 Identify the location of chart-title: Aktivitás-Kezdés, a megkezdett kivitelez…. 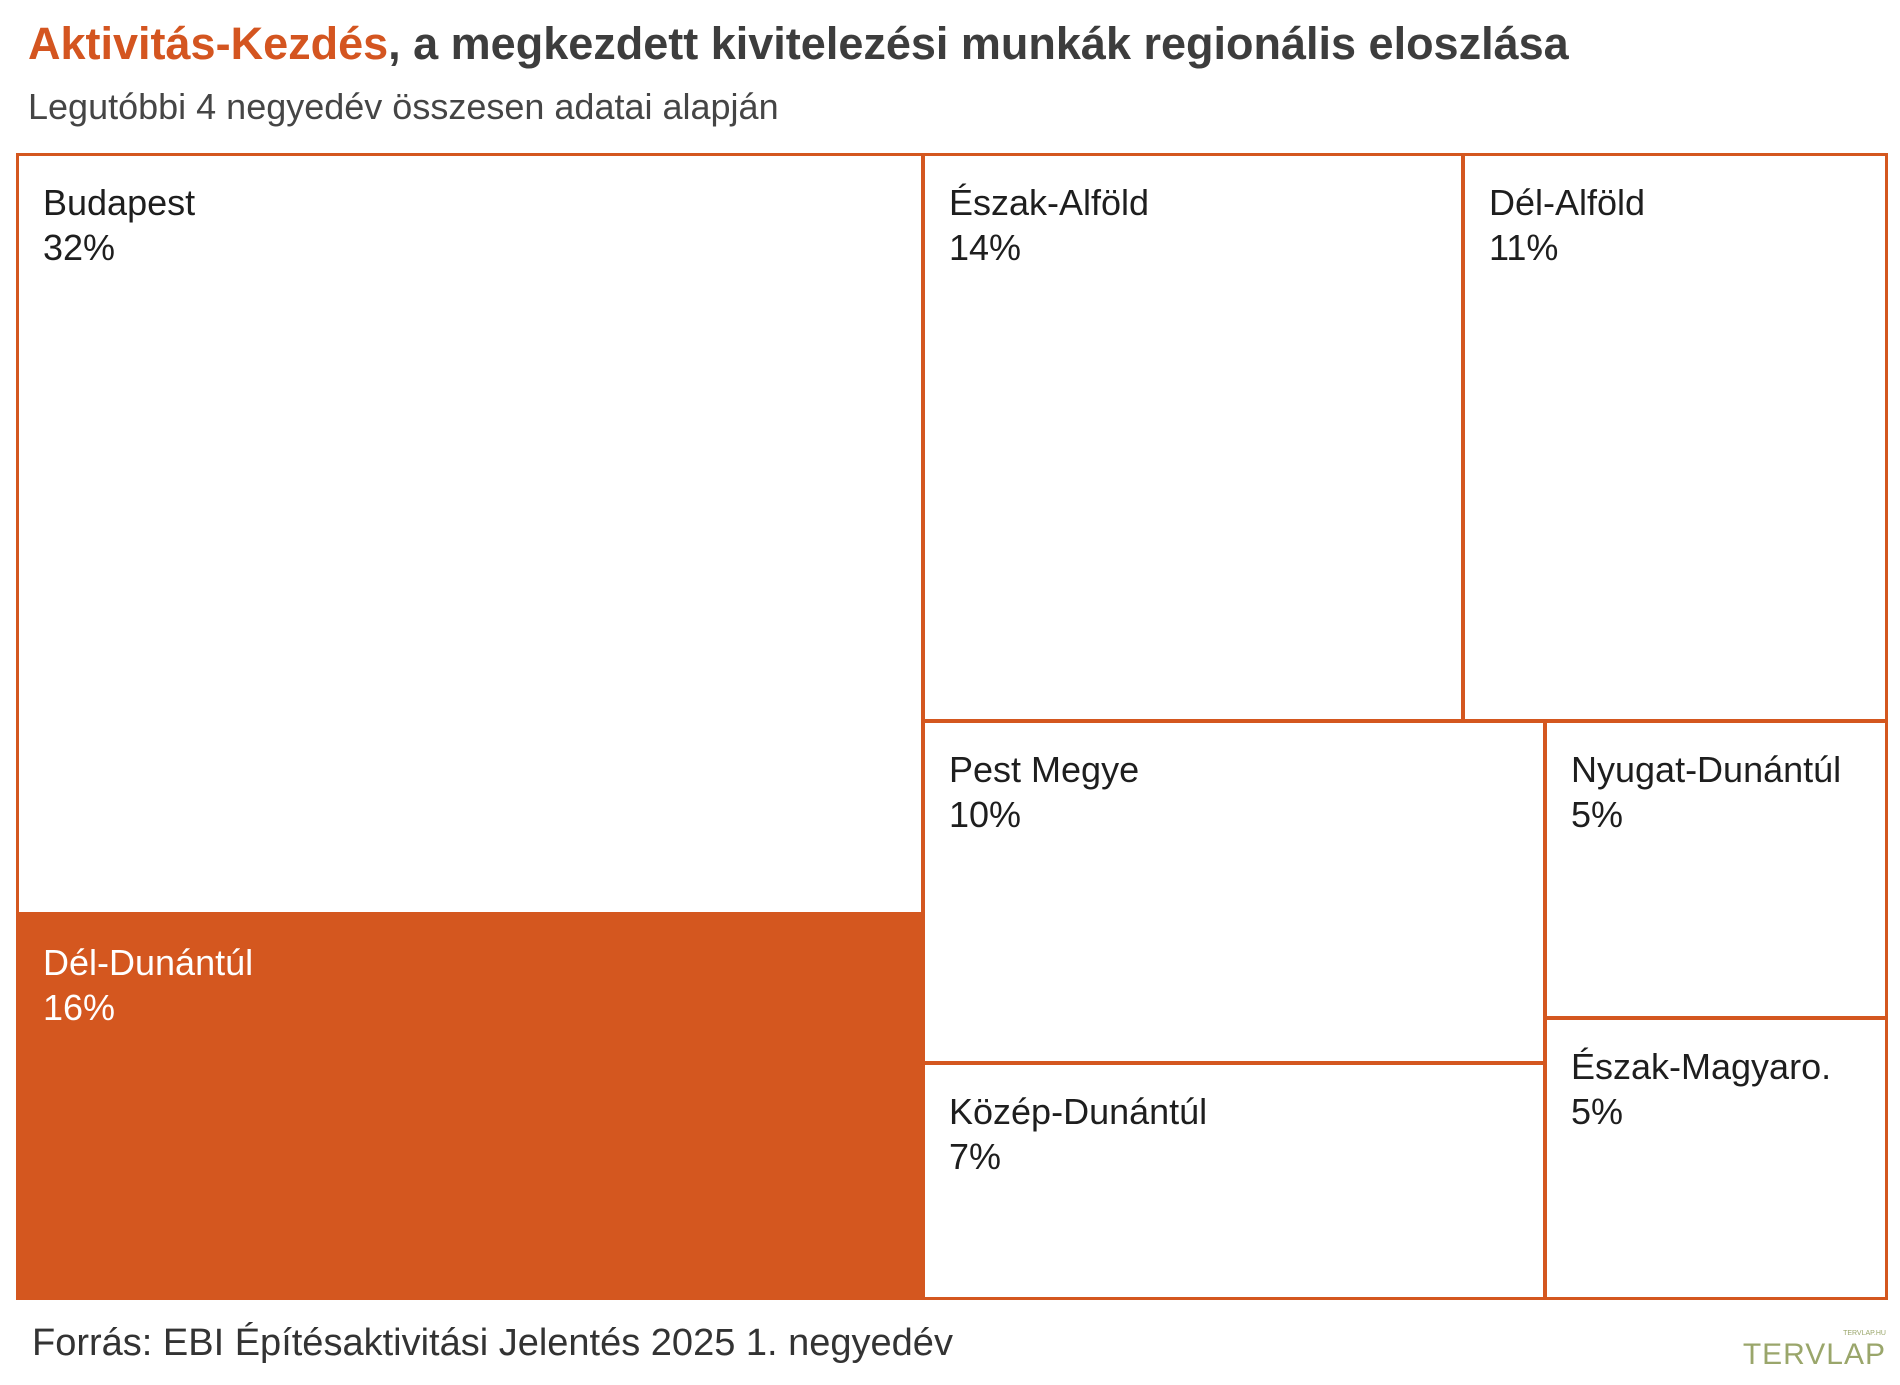
(798, 44).